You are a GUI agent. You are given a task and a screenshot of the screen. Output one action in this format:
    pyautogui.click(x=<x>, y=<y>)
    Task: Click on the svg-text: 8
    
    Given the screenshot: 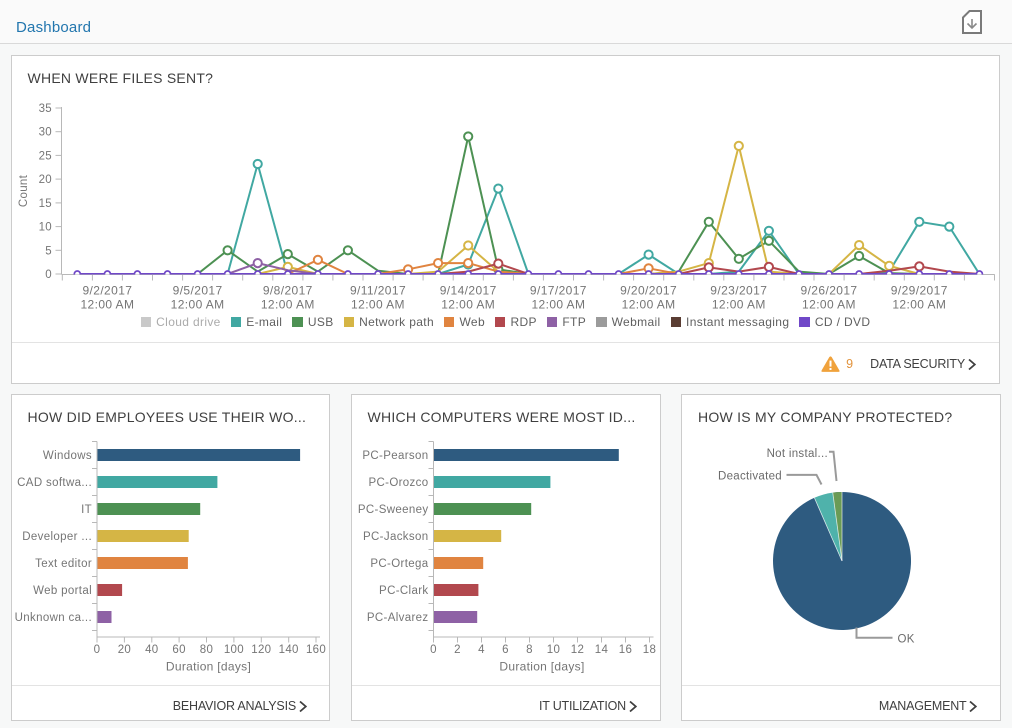 What is the action you would take?
    pyautogui.click(x=529, y=650)
    